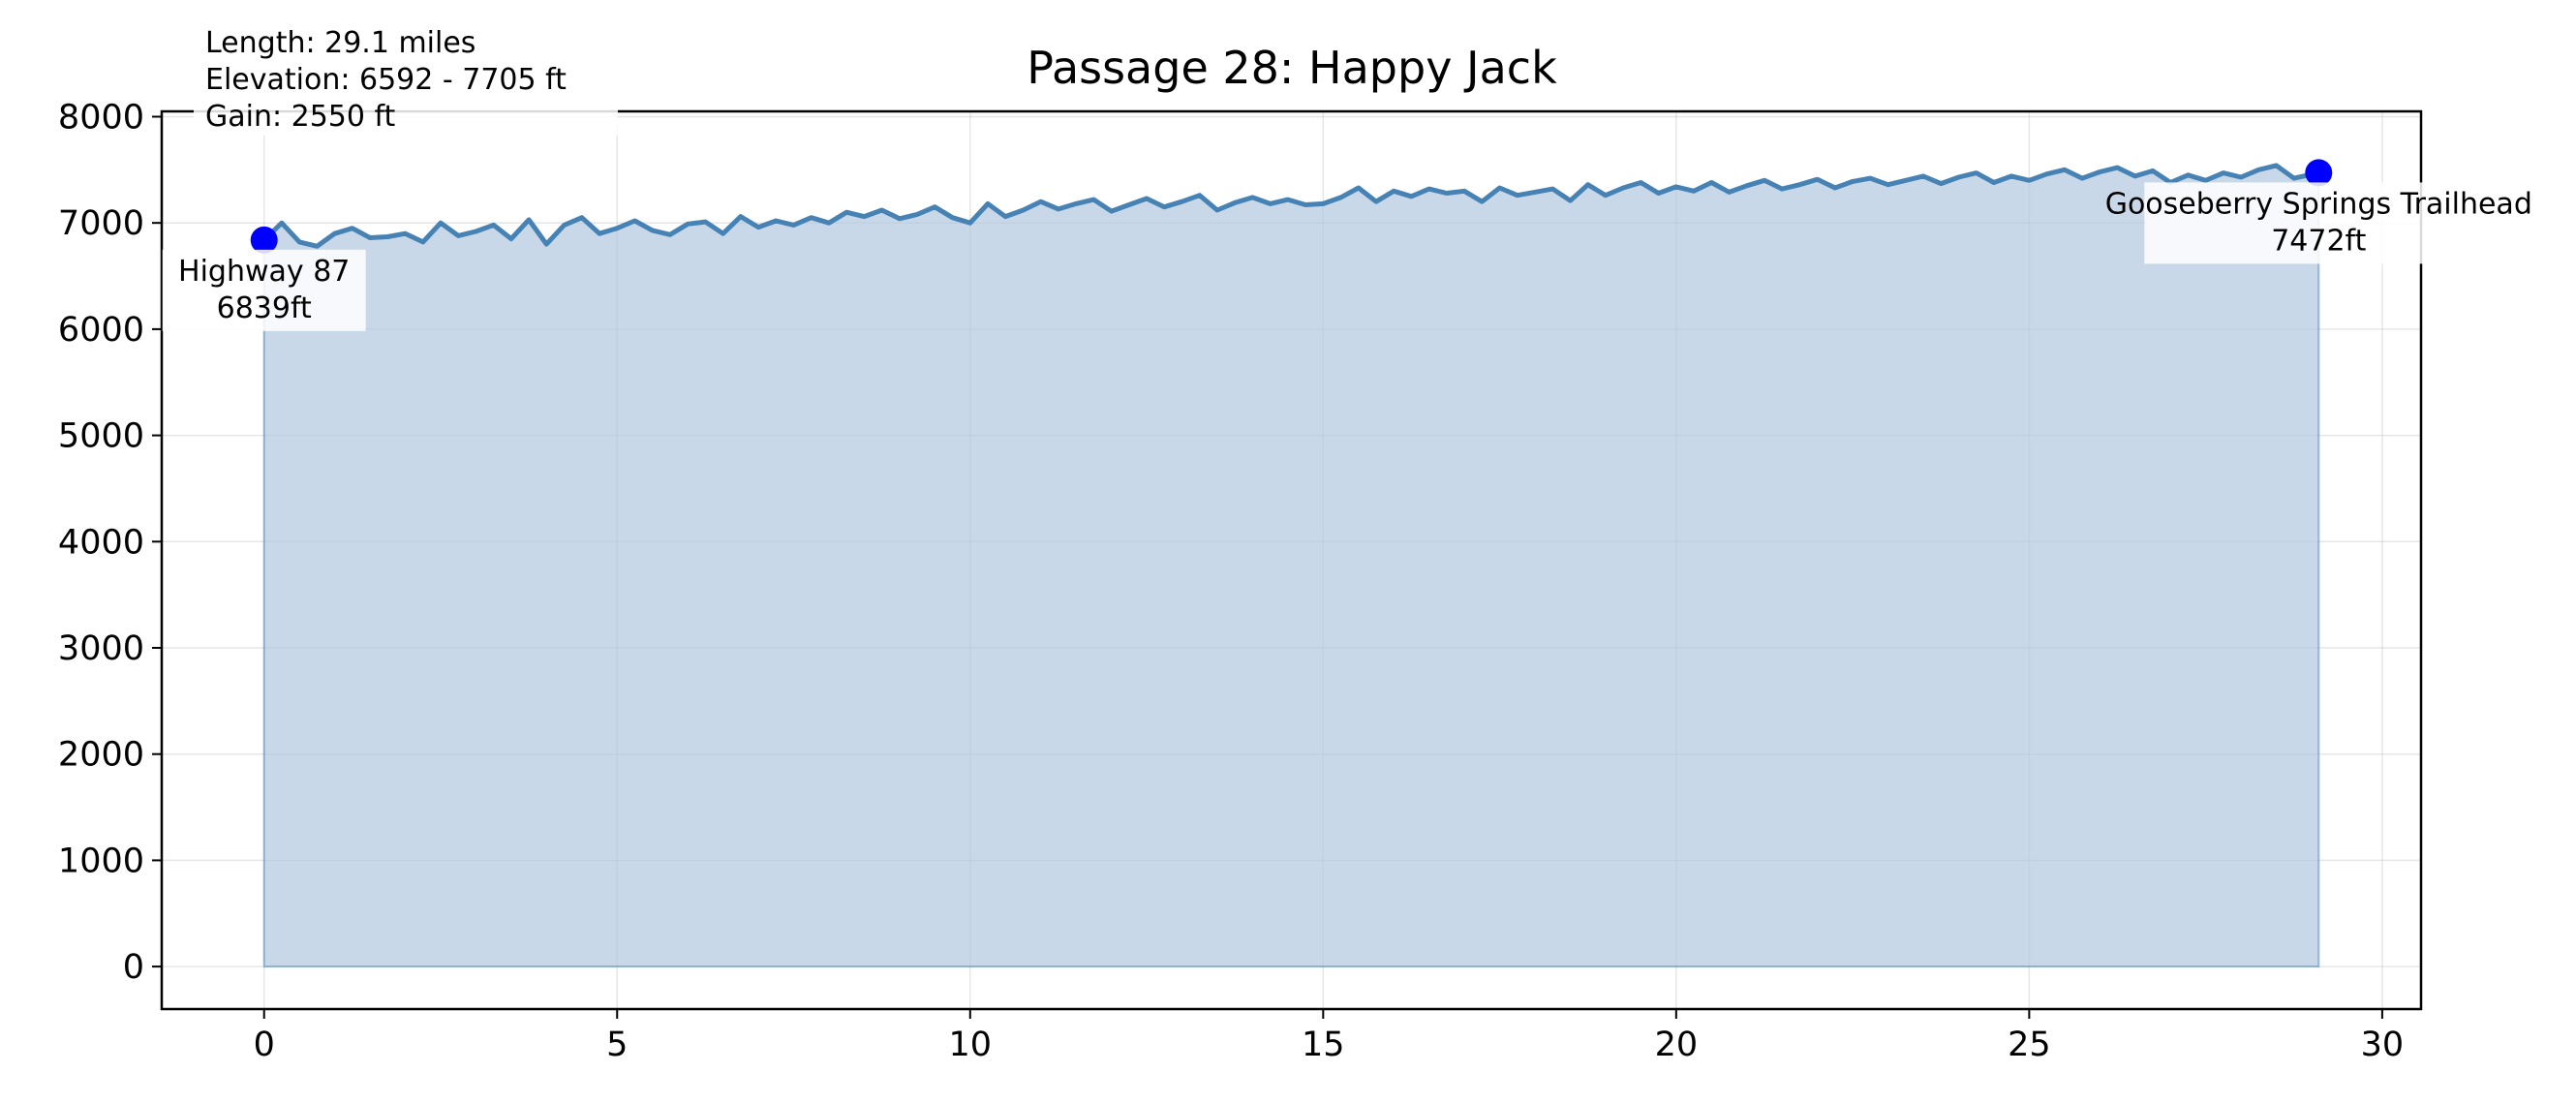 This screenshot has width=2576, height=1103. What do you see at coordinates (133, 968) in the screenshot?
I see `y-tick-label: 0` at bounding box center [133, 968].